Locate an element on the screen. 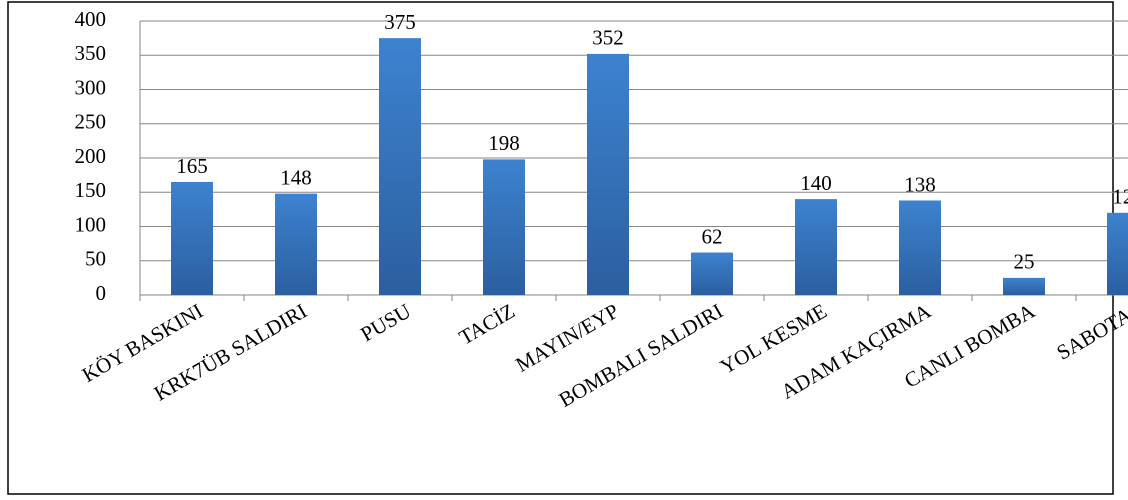 The width and height of the screenshot is (1128, 500). y-tick-label: 0 is located at coordinates (101, 293).